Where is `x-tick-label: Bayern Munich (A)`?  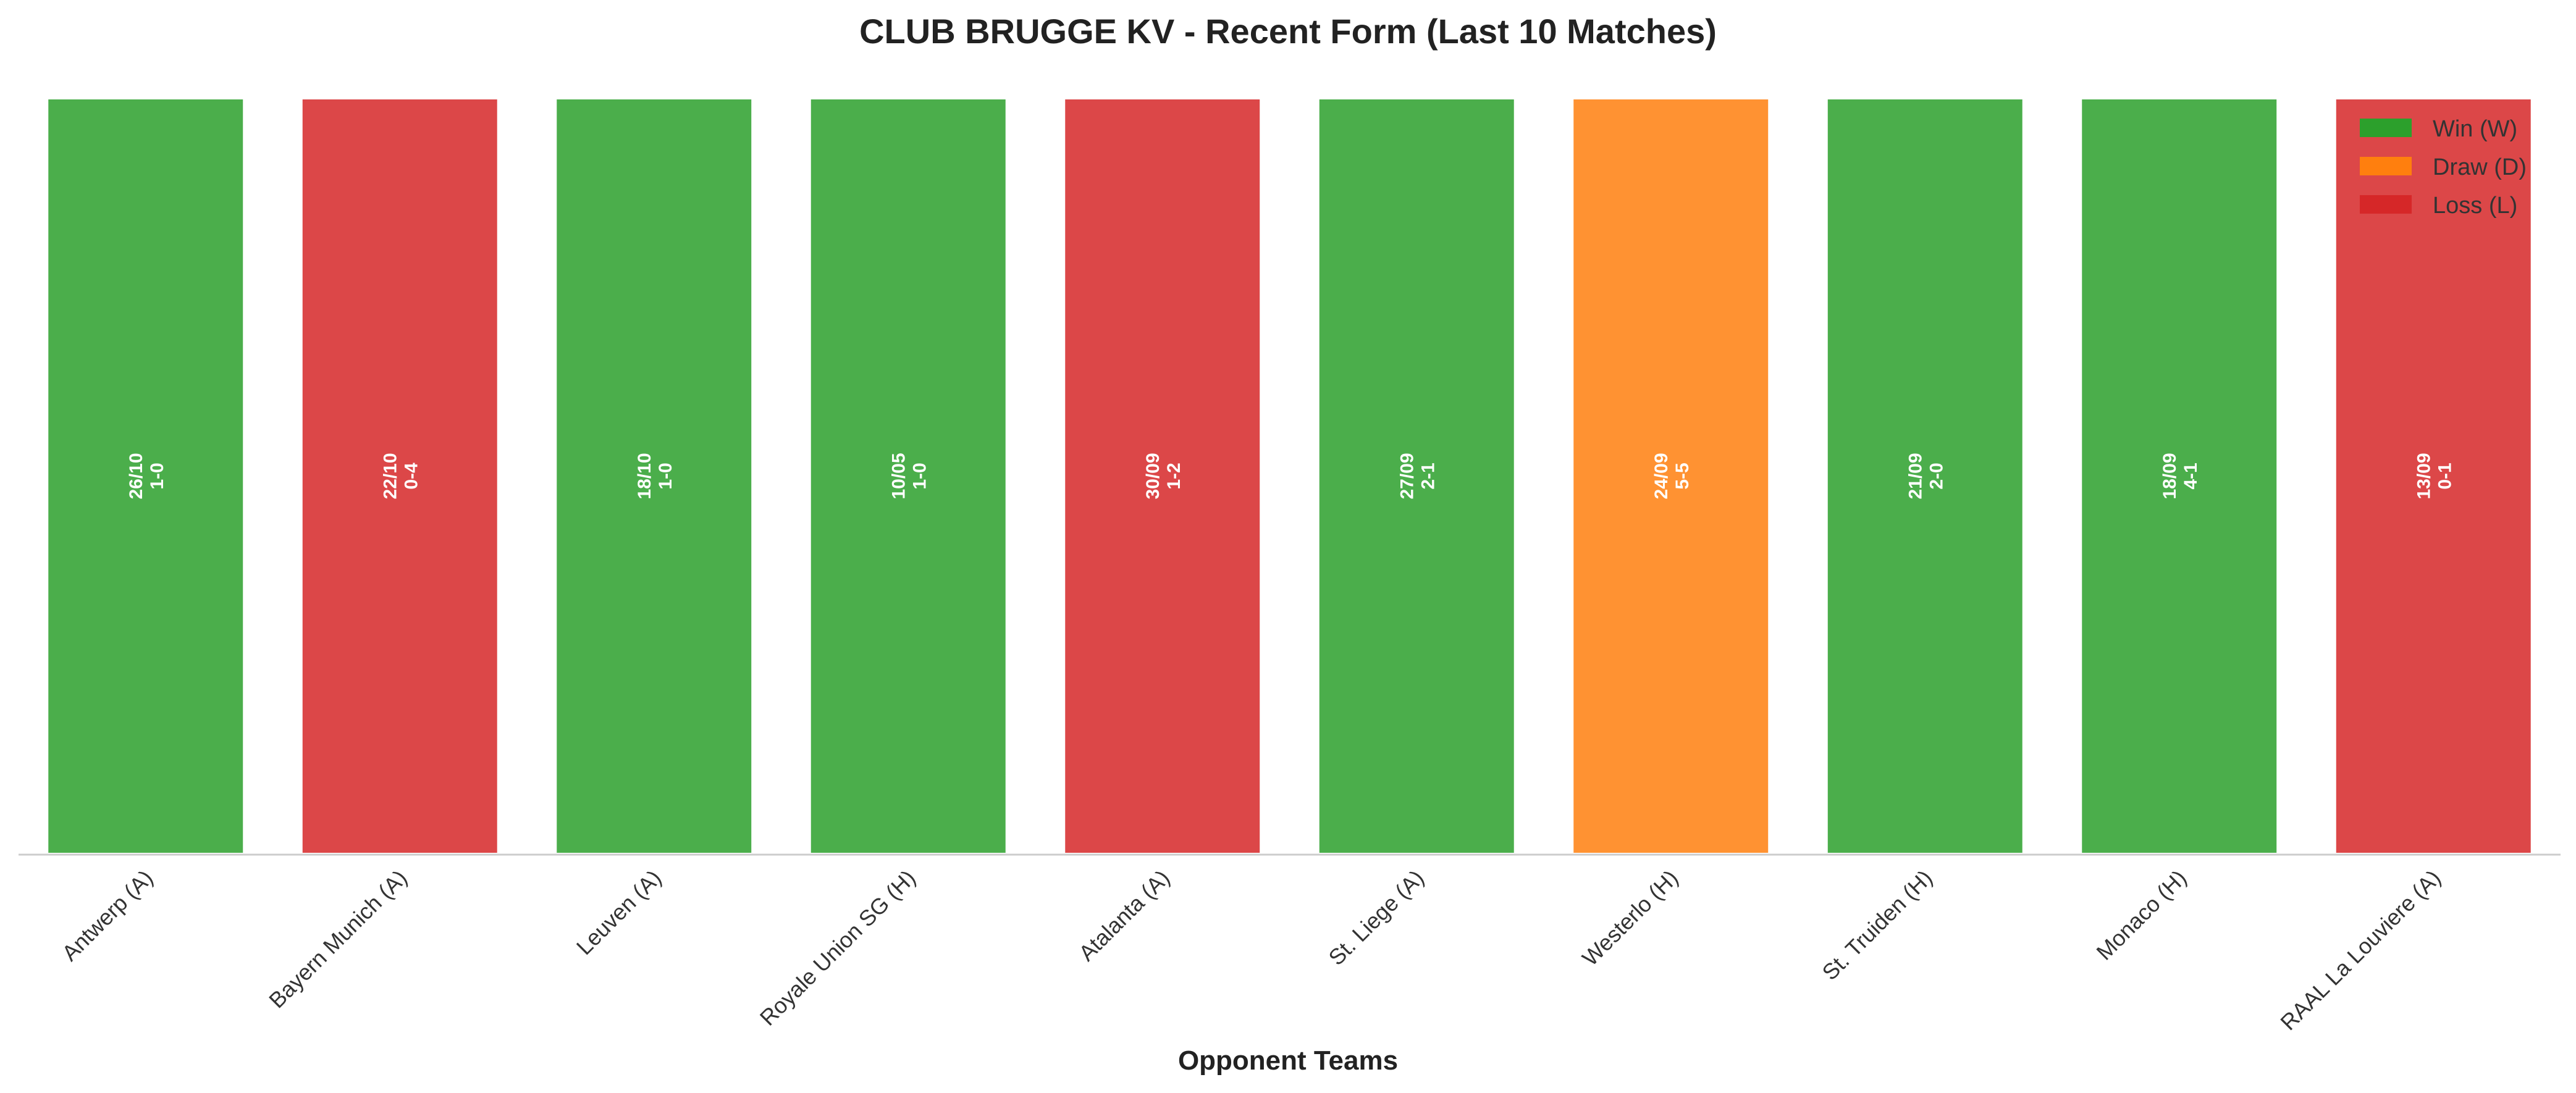 x-tick-label: Bayern Munich (A) is located at coordinates (338, 939).